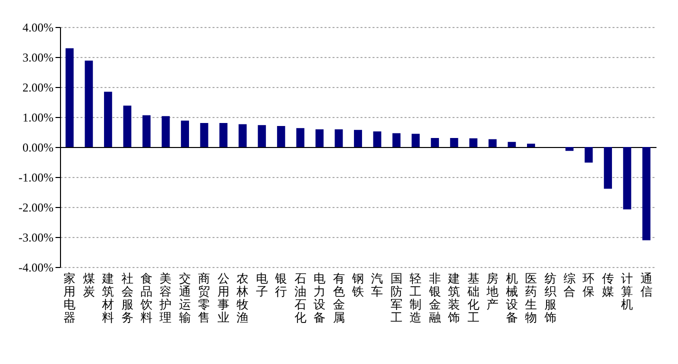 The height and width of the screenshot is (364, 678). Describe the element at coordinates (242, 298) in the screenshot. I see `x-tick-label: 农林牧渔` at that location.